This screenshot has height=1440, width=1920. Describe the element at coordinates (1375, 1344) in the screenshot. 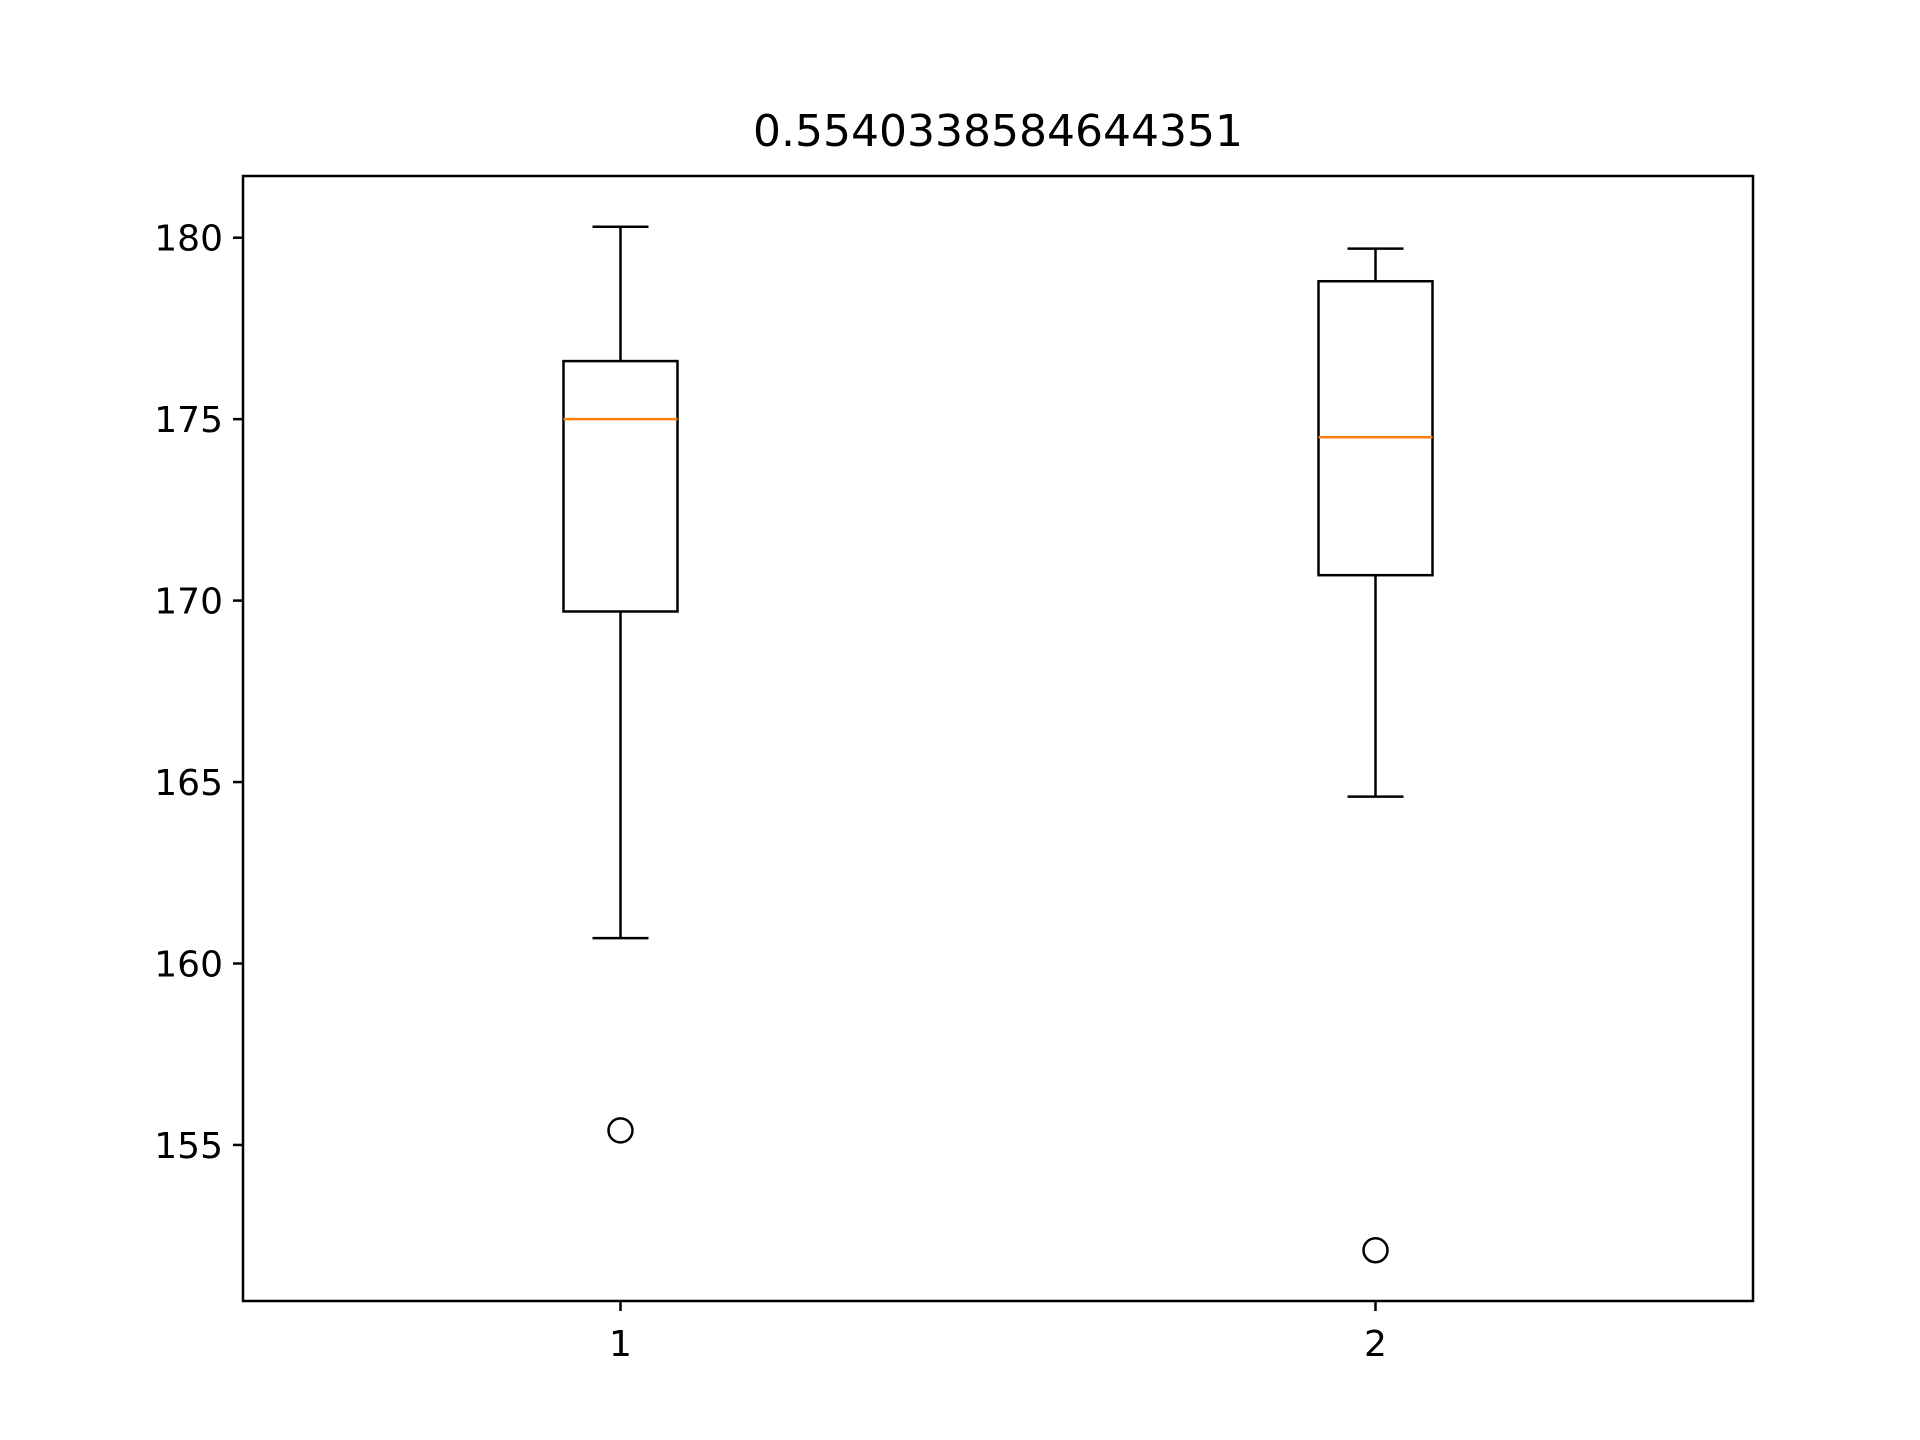

I see `x-tick-label: 2` at that location.